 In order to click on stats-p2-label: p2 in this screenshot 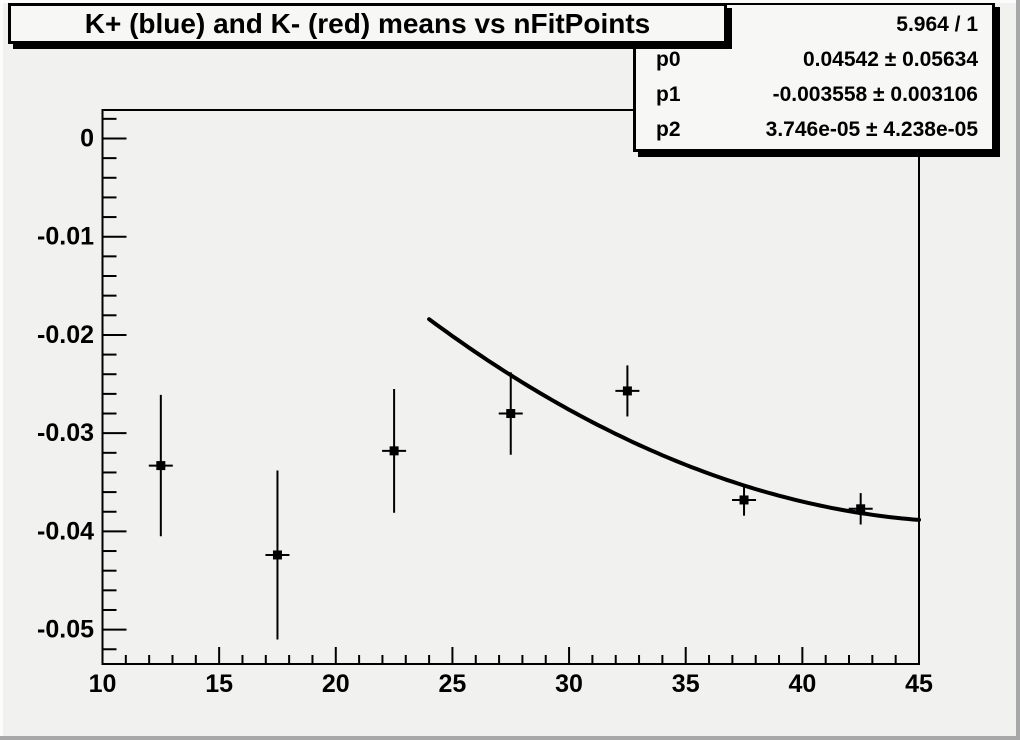, I will do `click(668, 129)`.